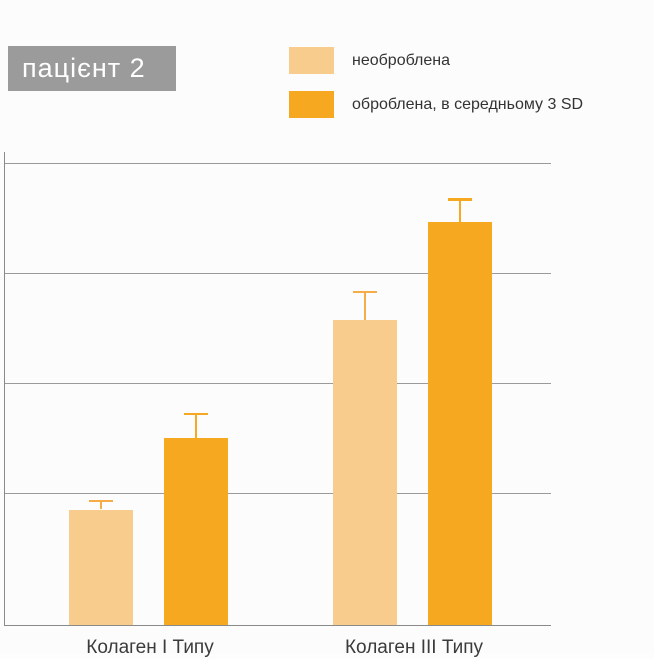 The height and width of the screenshot is (659, 654). I want to click on legend: необроблена оброблена, в середньому 3 SD, so click(436, 91).